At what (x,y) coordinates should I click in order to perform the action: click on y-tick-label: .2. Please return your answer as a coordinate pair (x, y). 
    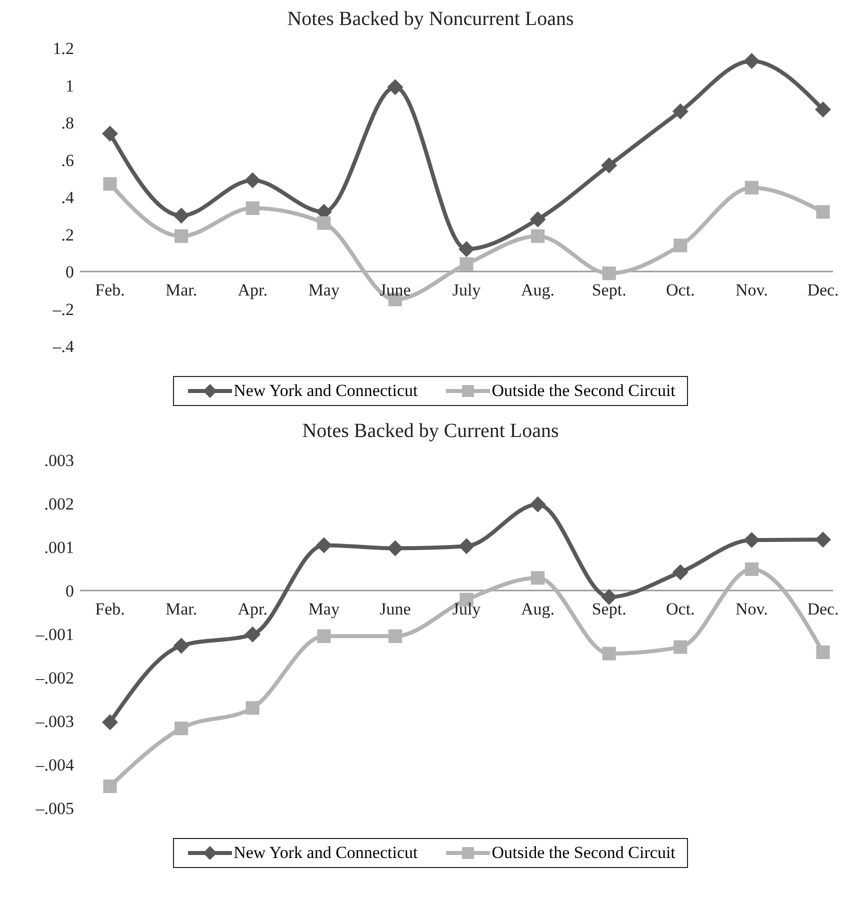
    Looking at the image, I should click on (67, 234).